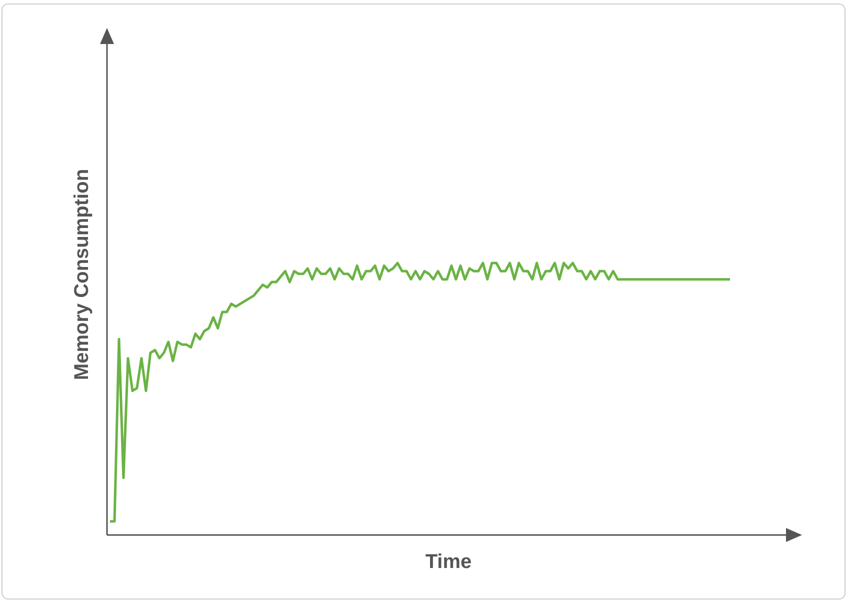 The height and width of the screenshot is (603, 848). What do you see at coordinates (82, 274) in the screenshot?
I see `y-axis-title: Memory Consumption` at bounding box center [82, 274].